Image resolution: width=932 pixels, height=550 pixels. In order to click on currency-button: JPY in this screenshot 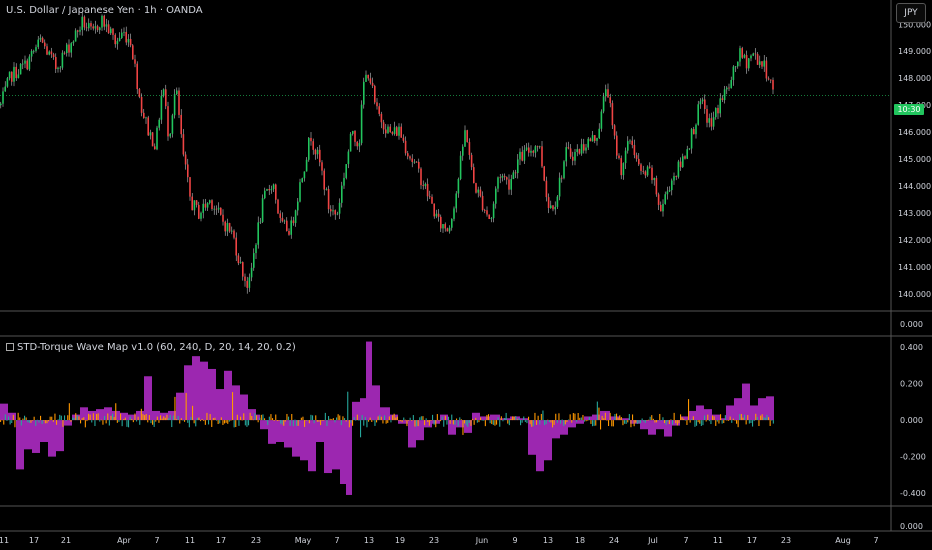, I will do `click(911, 13)`.